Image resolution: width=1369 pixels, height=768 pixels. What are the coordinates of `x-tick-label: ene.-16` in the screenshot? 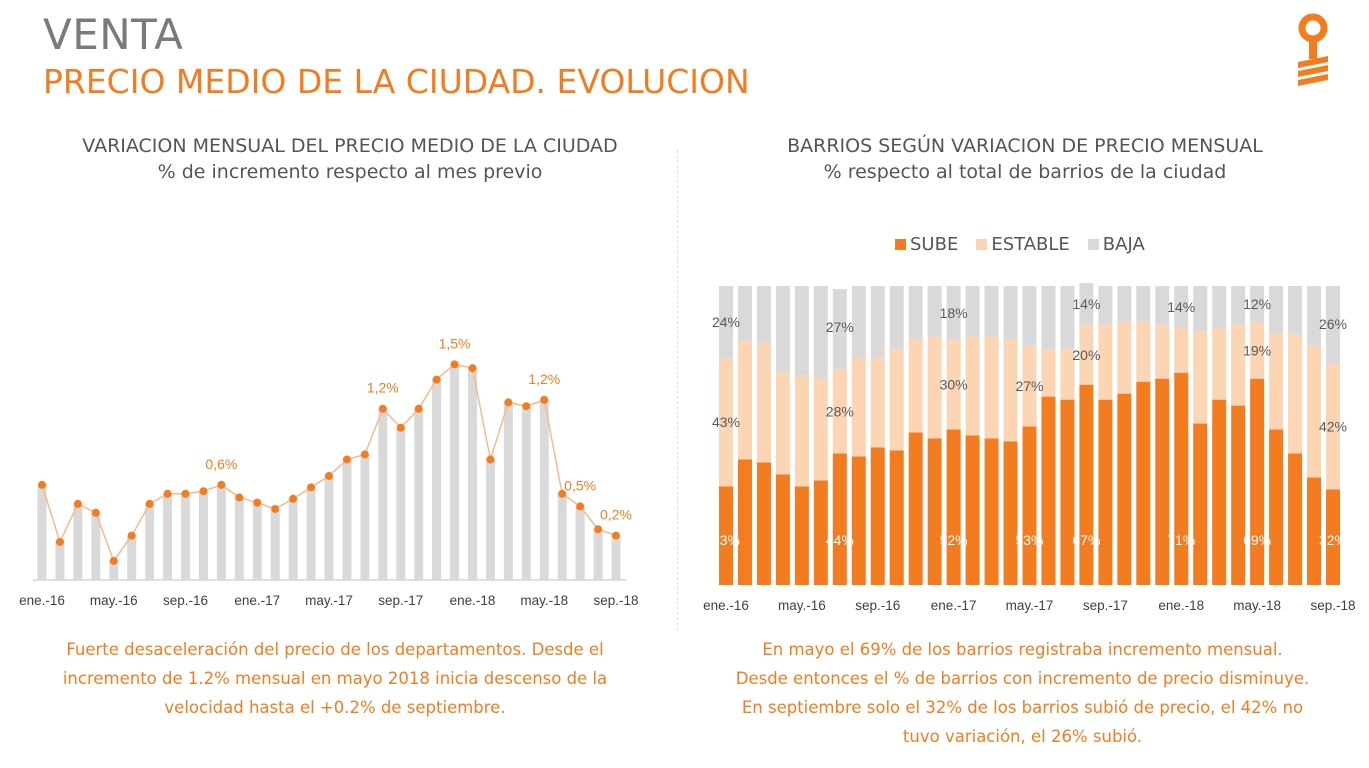 It's located at (726, 605).